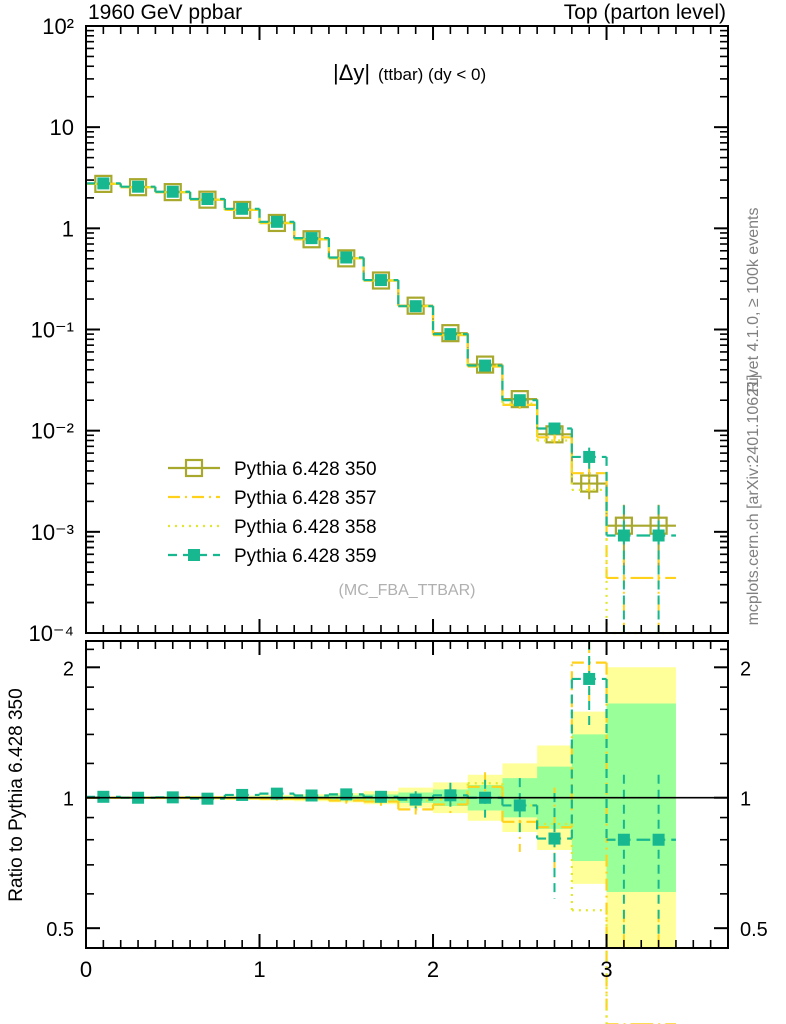  Describe the element at coordinates (645, 12) in the screenshot. I see `header-right: Top (parton level)` at that location.